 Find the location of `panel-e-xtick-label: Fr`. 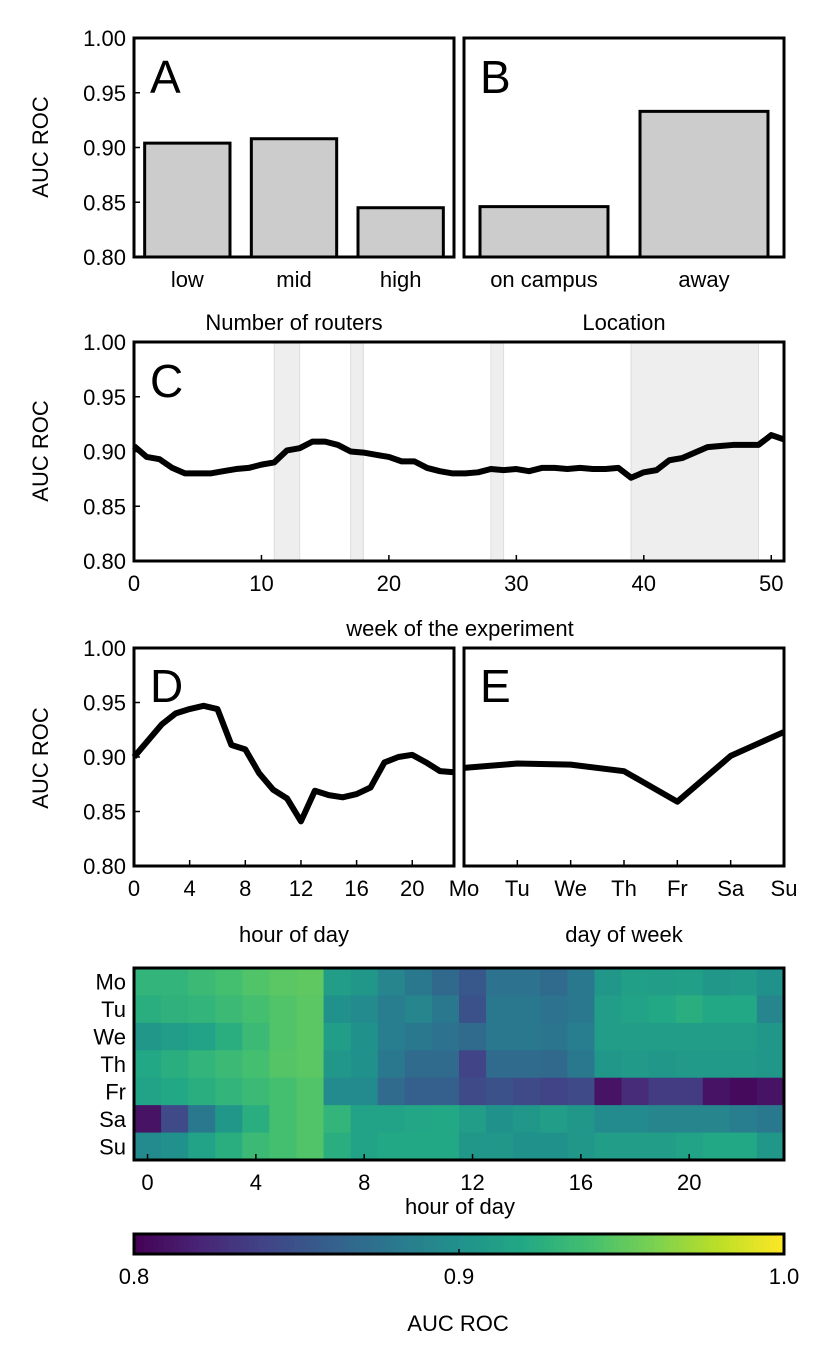

panel-e-xtick-label: Fr is located at coordinates (677, 888).